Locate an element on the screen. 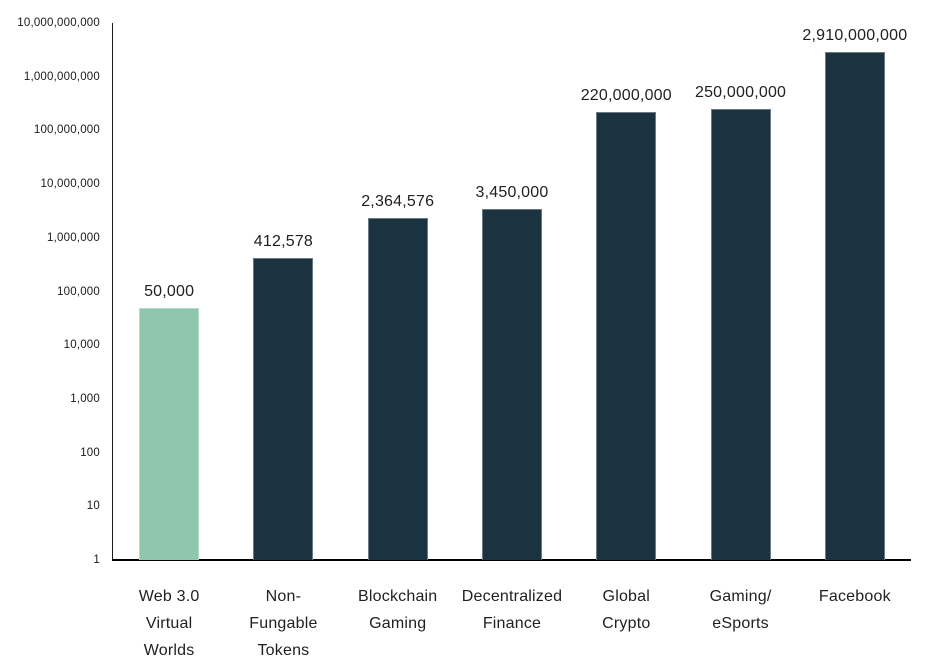 Image resolution: width=930 pixels, height=665 pixels. bar-value-label-blockchain-gaming: 2,364,576 is located at coordinates (398, 201).